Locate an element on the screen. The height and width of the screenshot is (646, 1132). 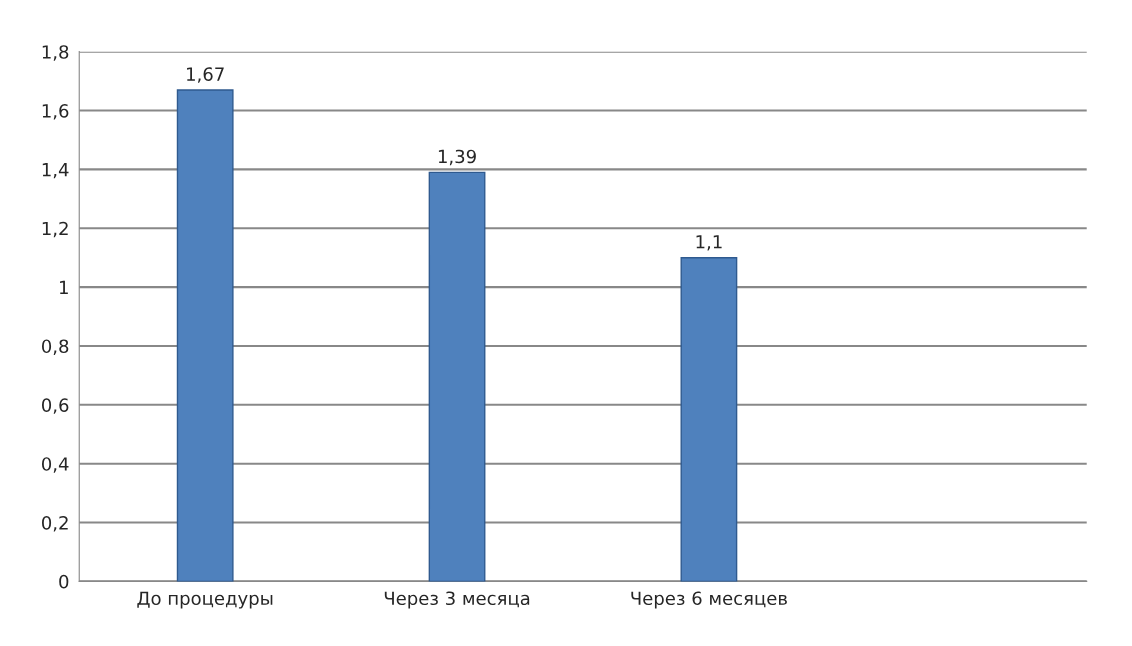
y-tick-label: 1 is located at coordinates (64, 287).